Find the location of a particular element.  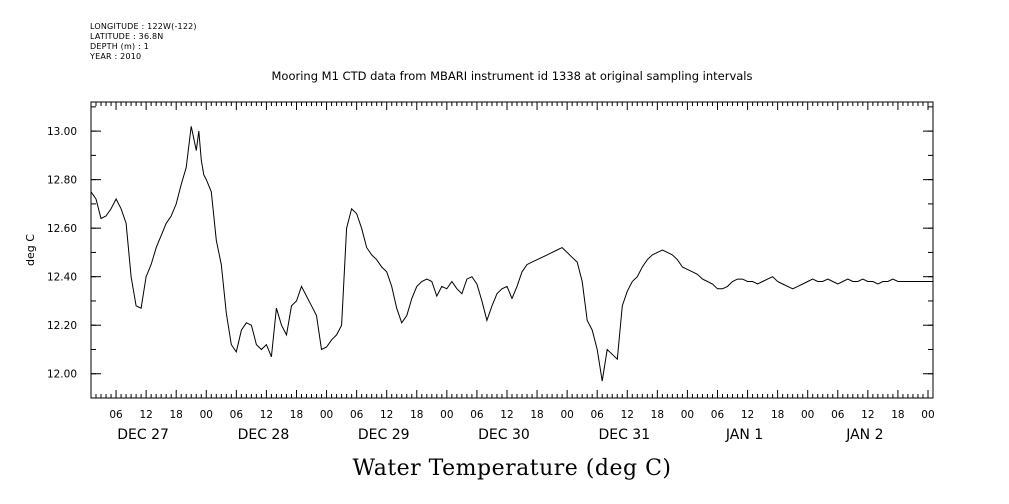

y-tick-label: 12.40 is located at coordinates (62, 278).